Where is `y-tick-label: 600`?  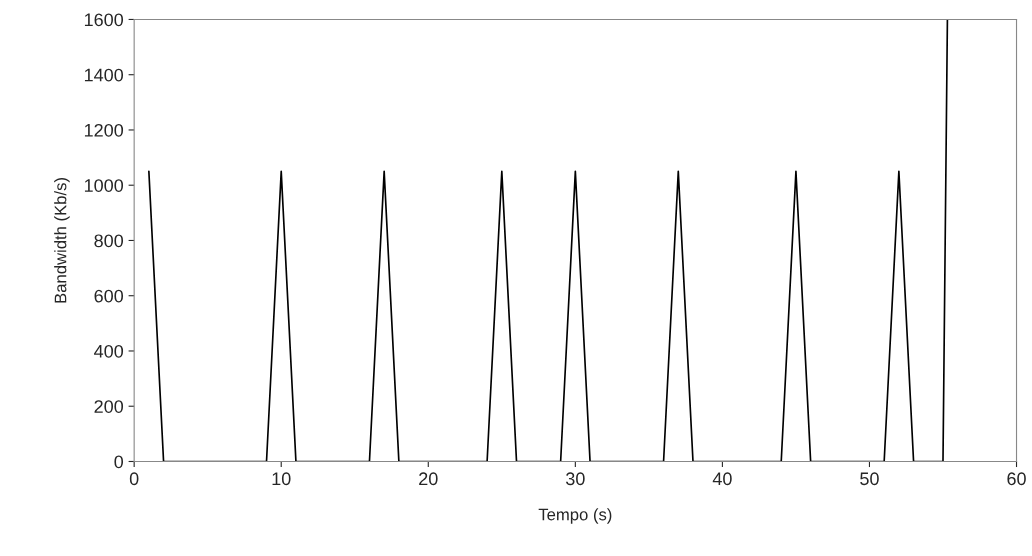 y-tick-label: 600 is located at coordinates (109, 296).